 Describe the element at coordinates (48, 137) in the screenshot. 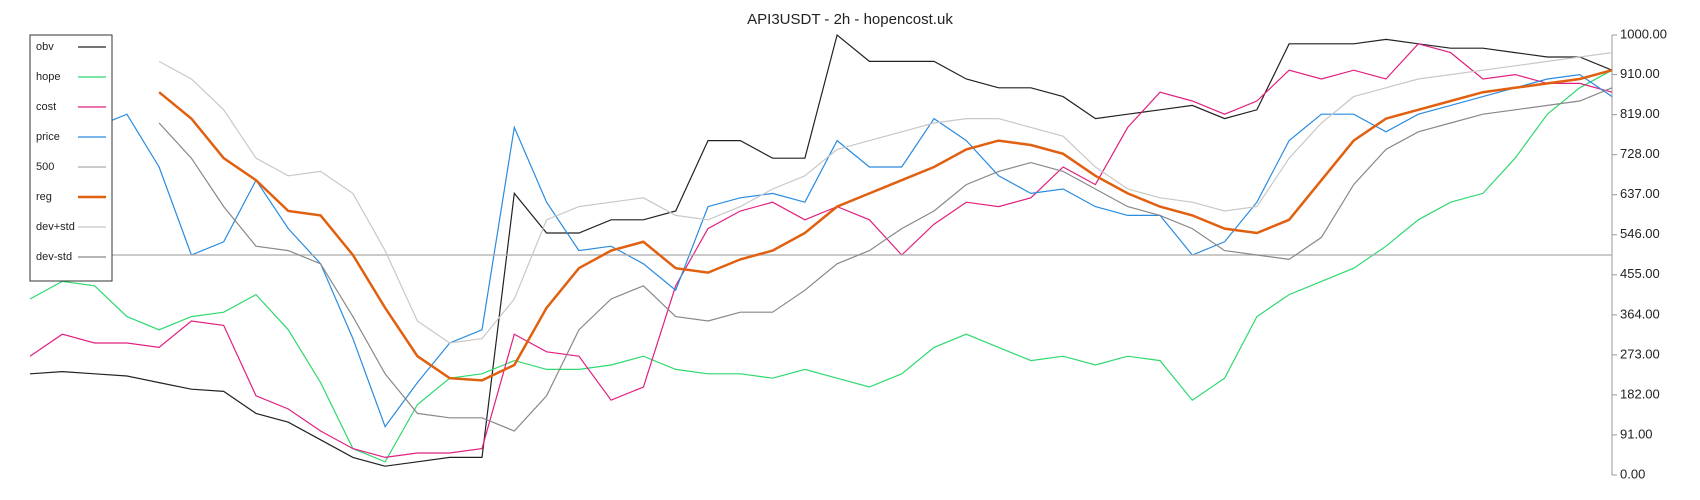

I see `legend-label: price` at that location.